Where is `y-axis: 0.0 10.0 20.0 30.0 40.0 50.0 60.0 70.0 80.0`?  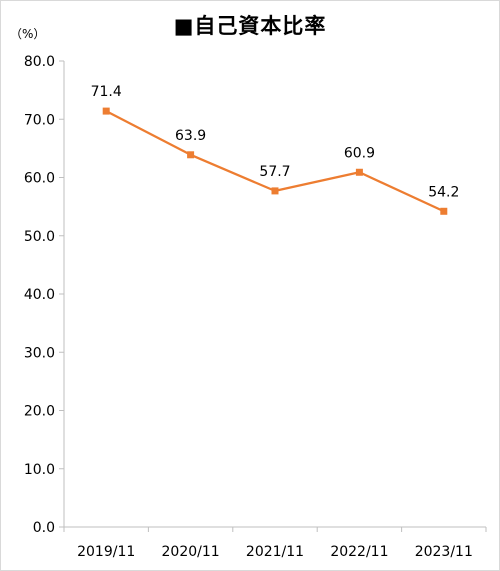 y-axis: 0.0 10.0 20.0 30.0 40.0 50.0 60.0 70.0 80.0 is located at coordinates (44, 295).